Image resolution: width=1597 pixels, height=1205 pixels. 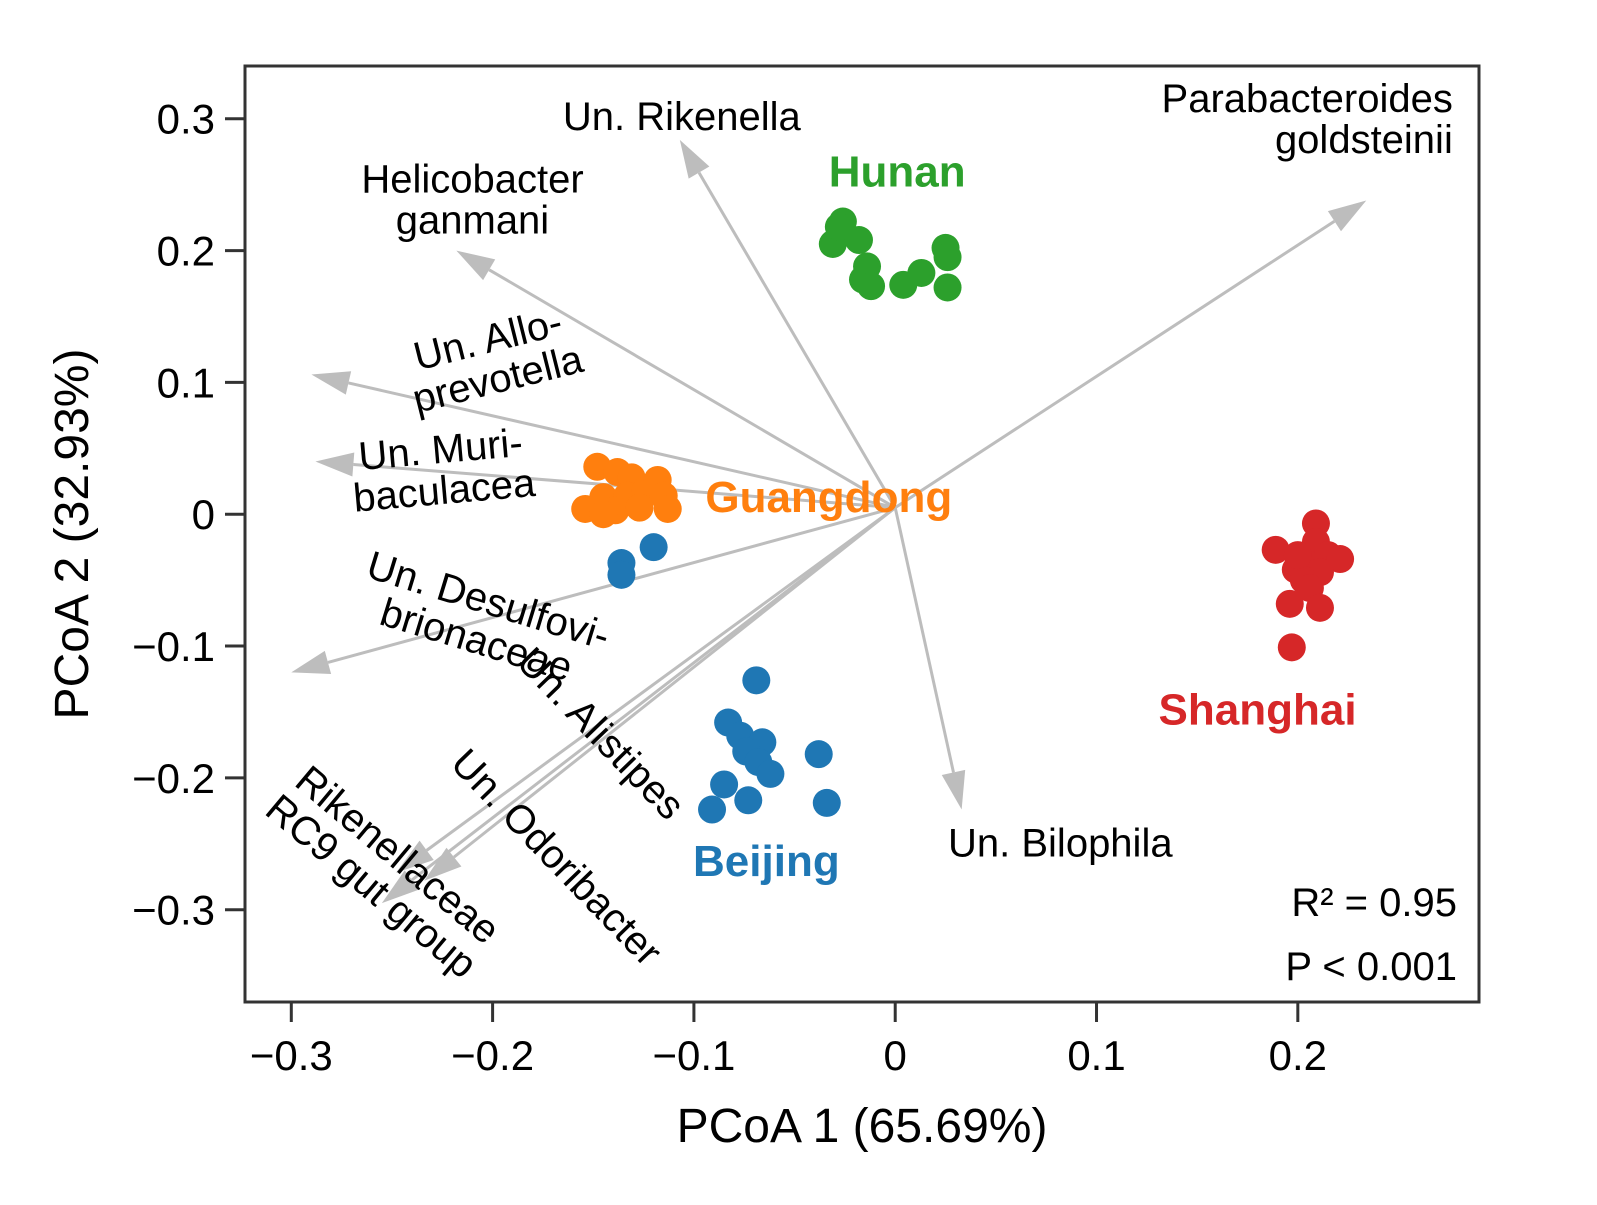 I want to click on arrow-label: Un. Rikenella, so click(x=682, y=117).